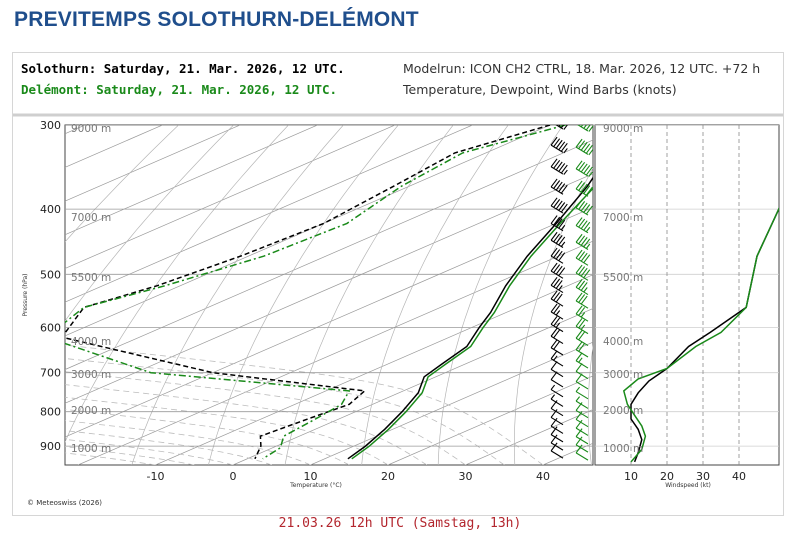 The width and height of the screenshot is (800, 541). I want to click on page-title: PREVITEMPS SOLOTHURN-DELÉMONT, so click(216, 19).